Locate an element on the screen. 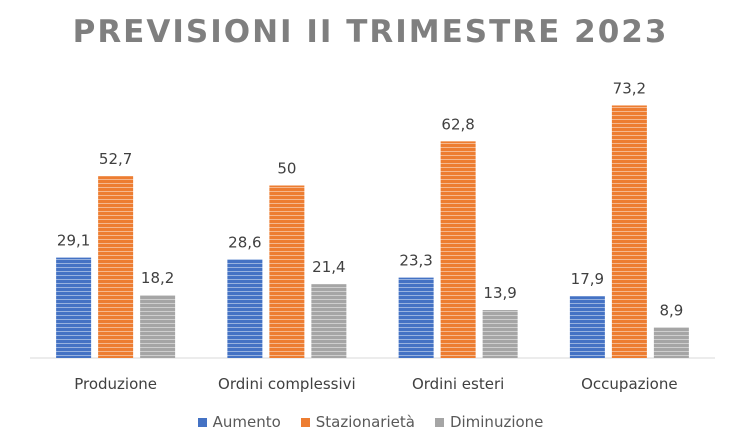 This screenshot has width=741, height=448. legend-item: Stazionarietà is located at coordinates (357, 422).